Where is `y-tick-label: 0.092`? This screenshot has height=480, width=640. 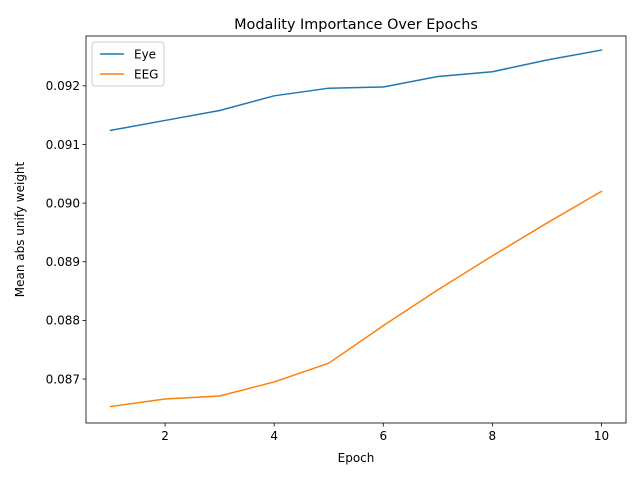 y-tick-label: 0.092 is located at coordinates (63, 86).